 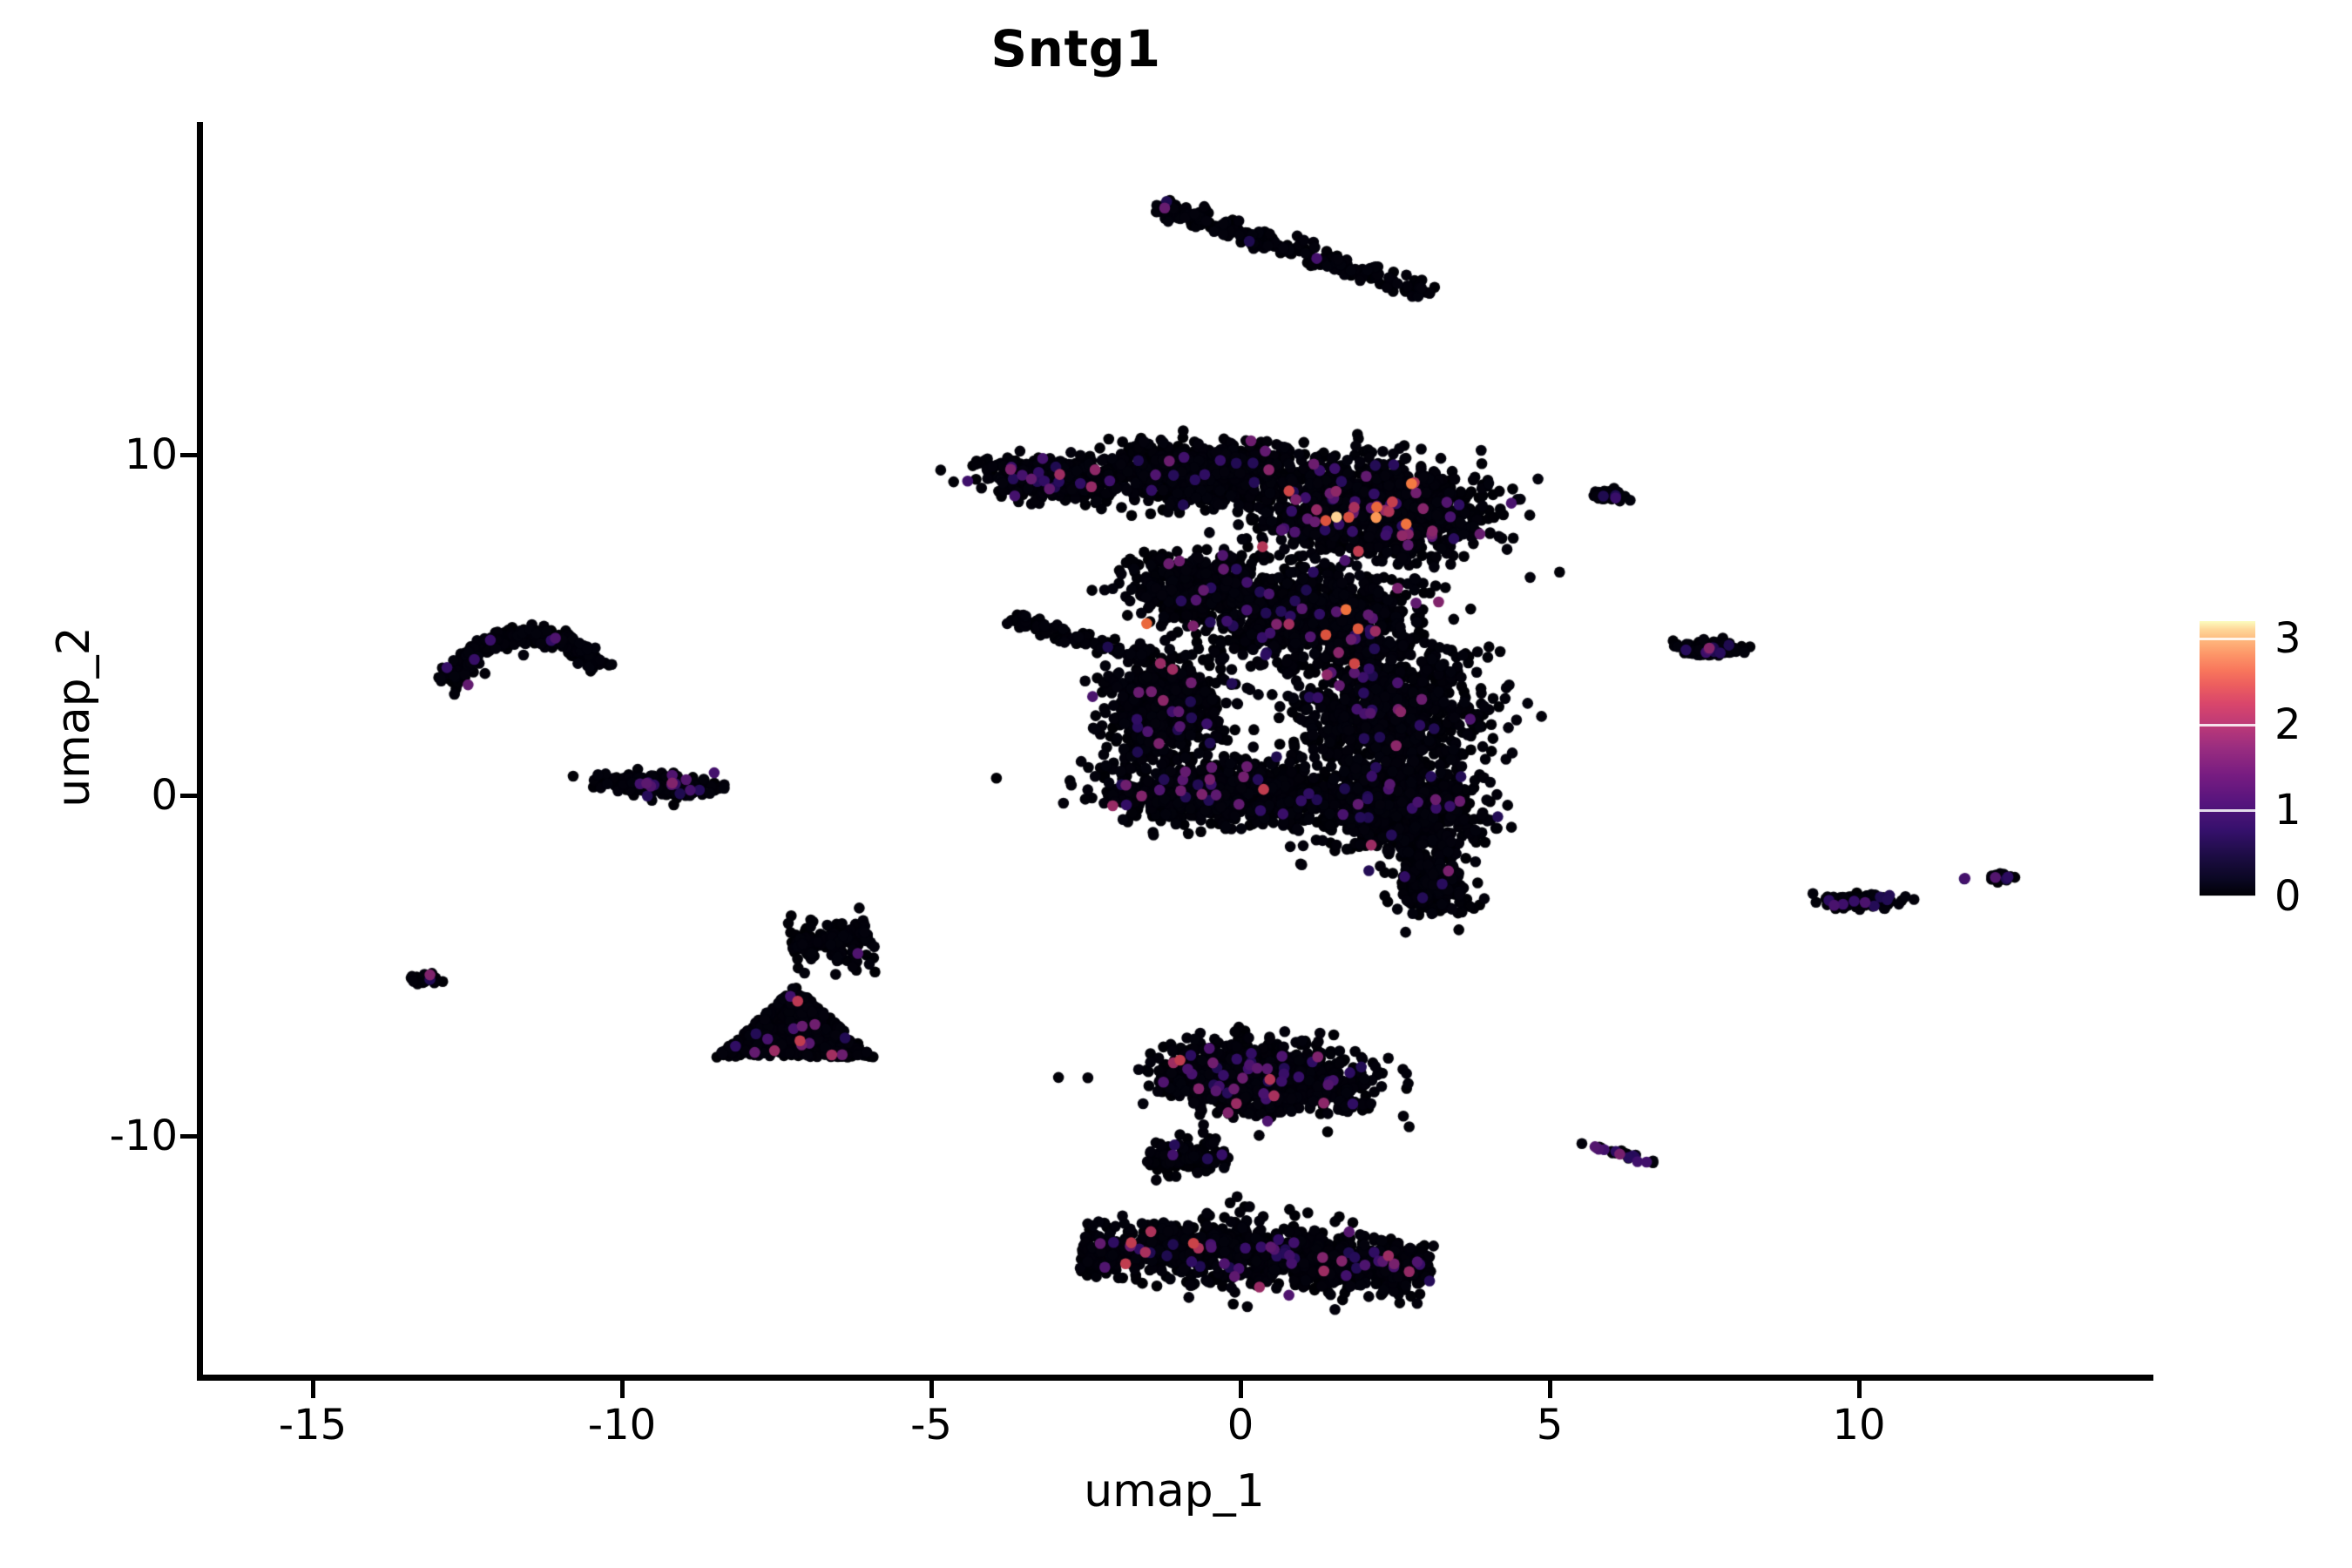 What do you see at coordinates (2288, 638) in the screenshot?
I see `colorbar-tick-label: 3` at bounding box center [2288, 638].